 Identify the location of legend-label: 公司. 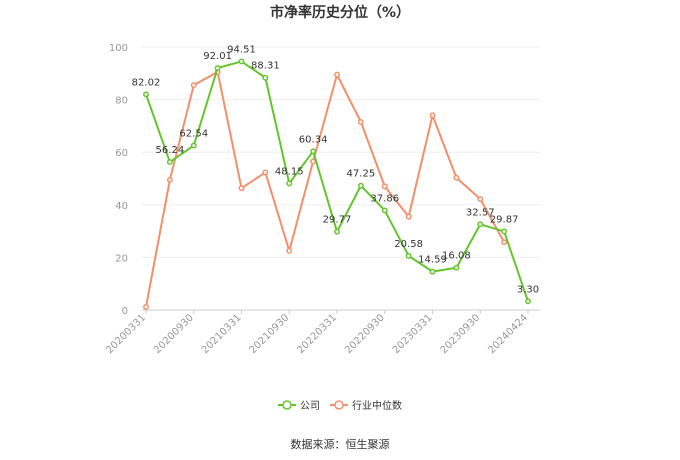
(310, 406).